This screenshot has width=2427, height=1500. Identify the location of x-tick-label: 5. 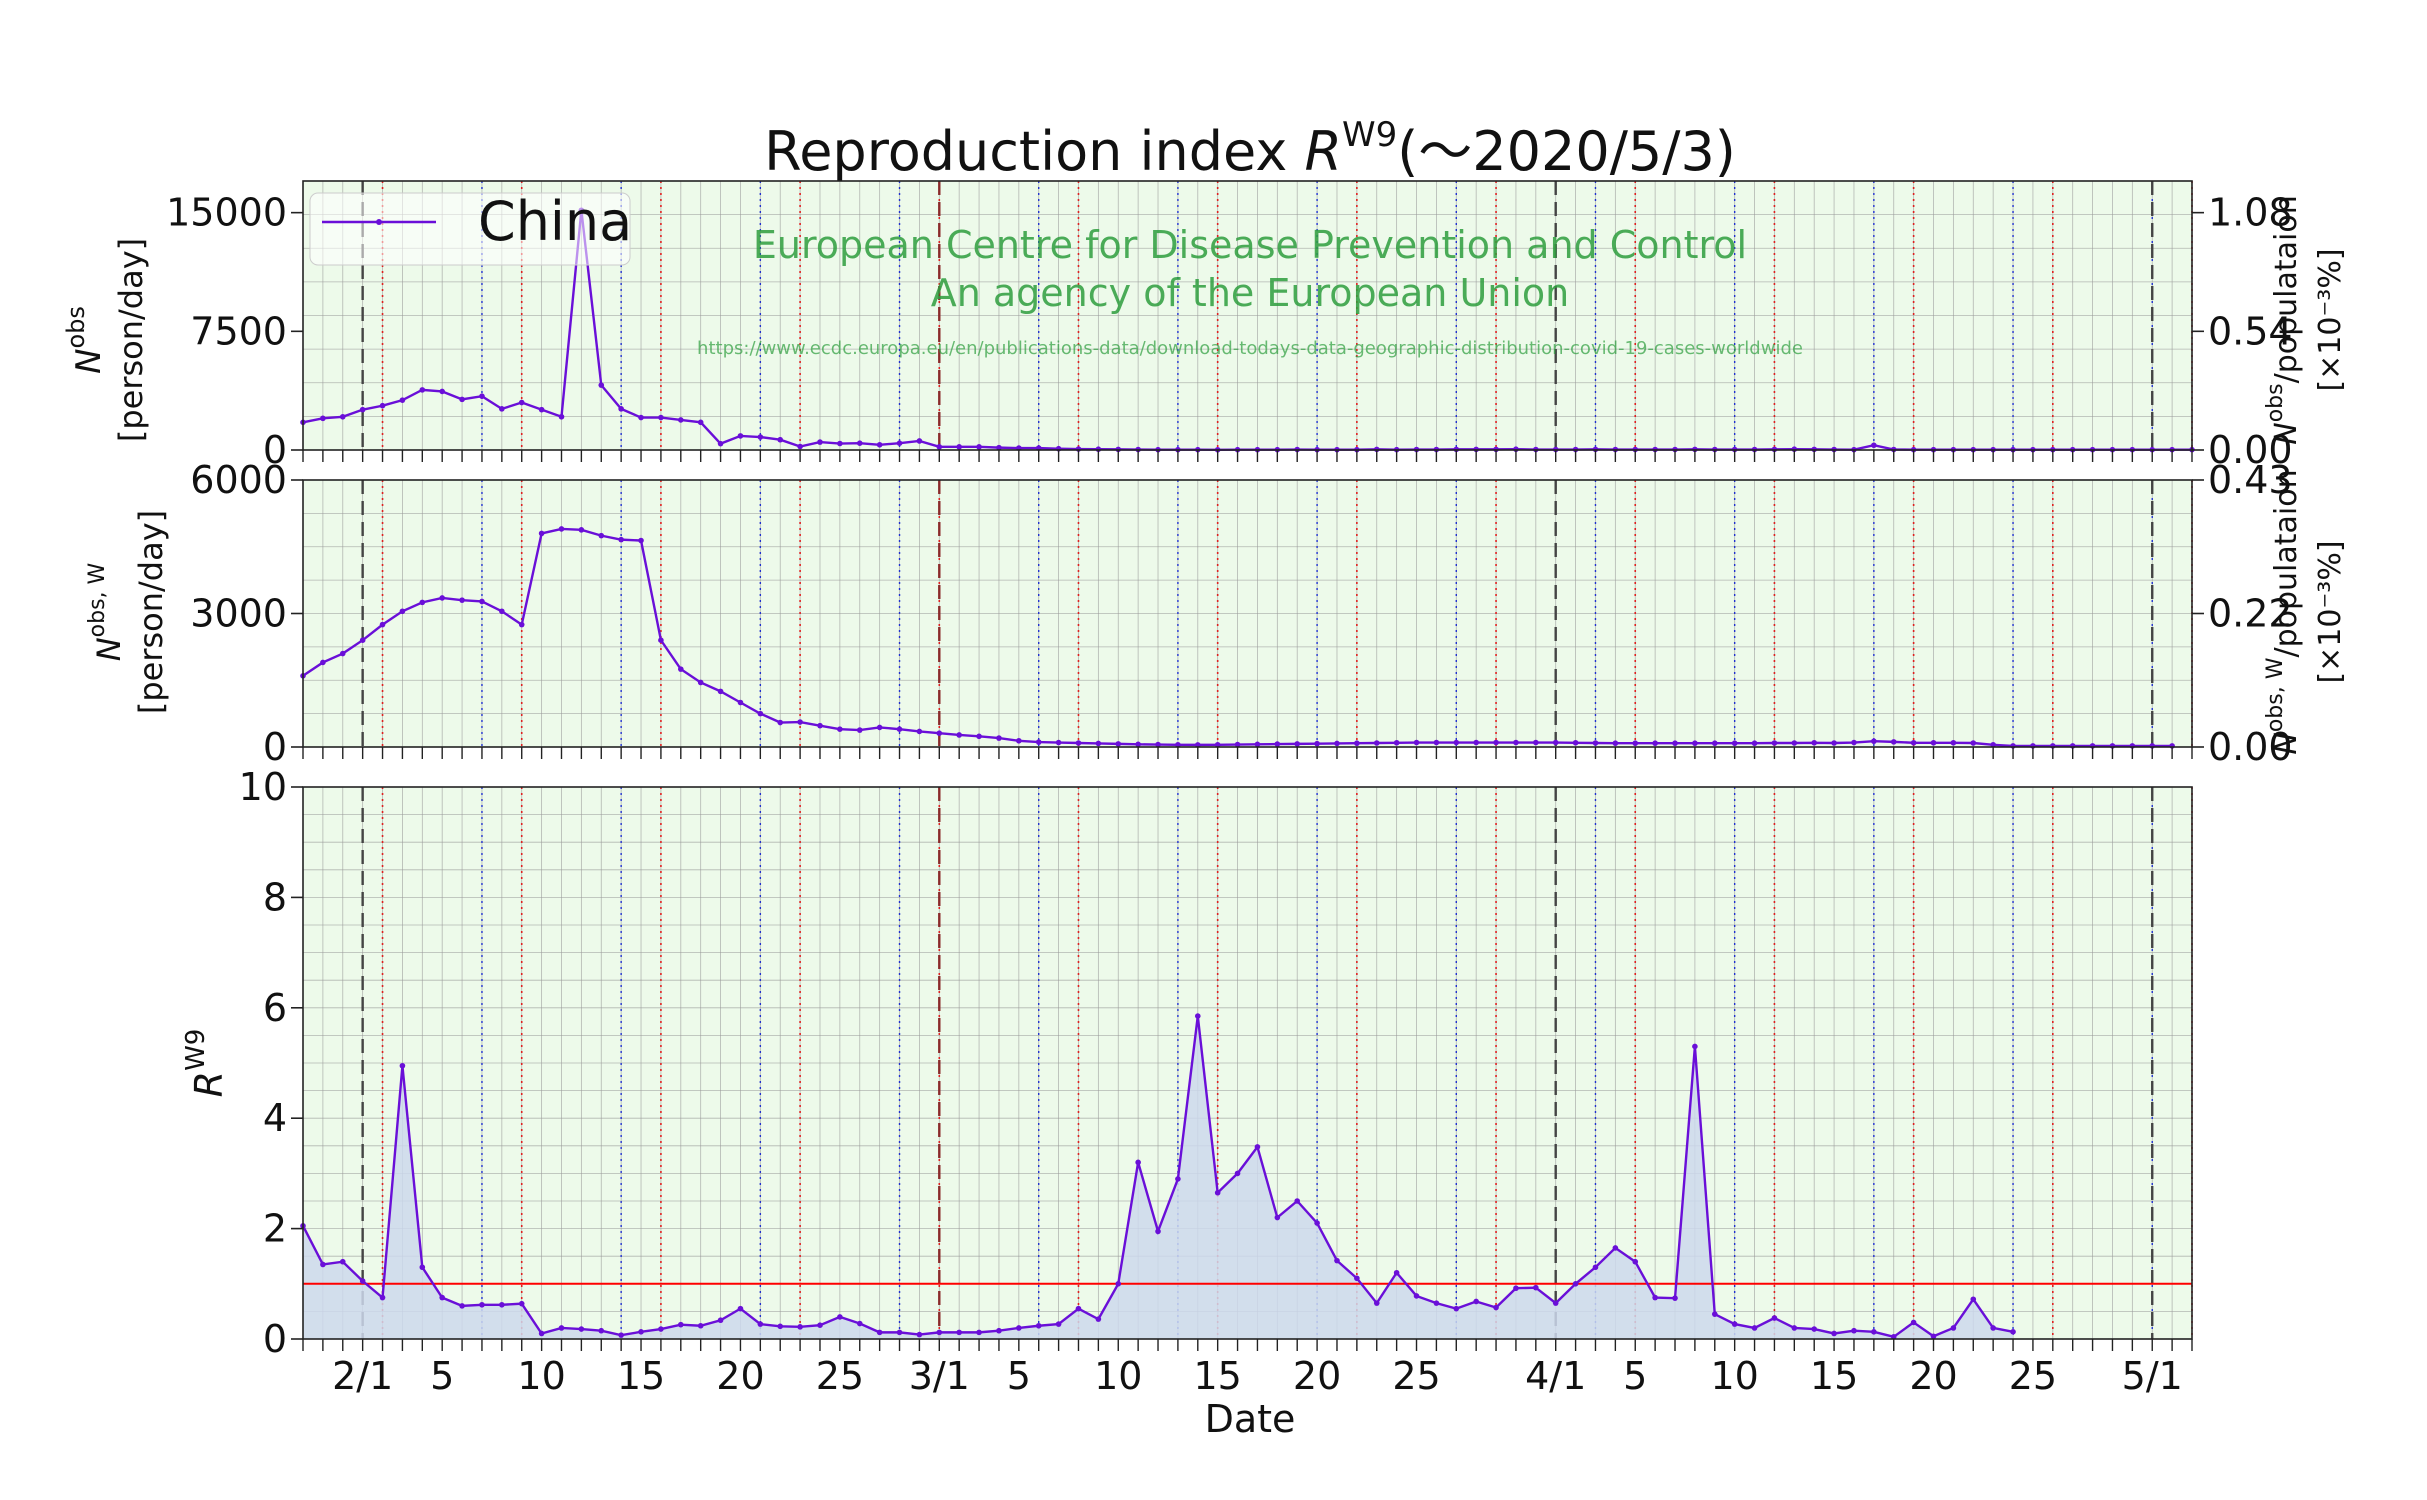
(1635, 1376).